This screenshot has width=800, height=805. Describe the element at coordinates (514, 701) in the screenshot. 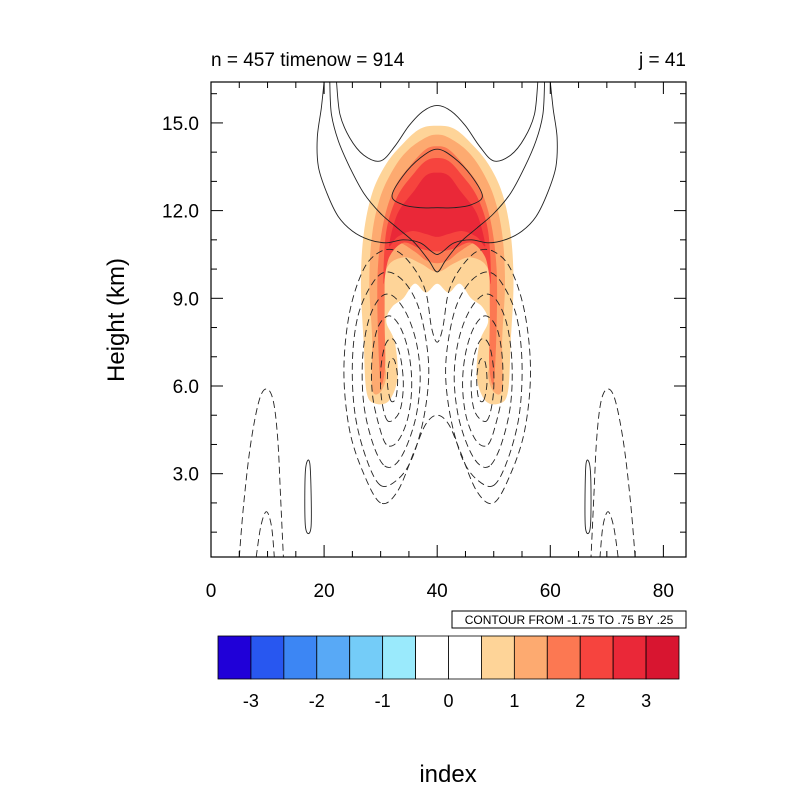

I see `colorbar-label: 1` at that location.